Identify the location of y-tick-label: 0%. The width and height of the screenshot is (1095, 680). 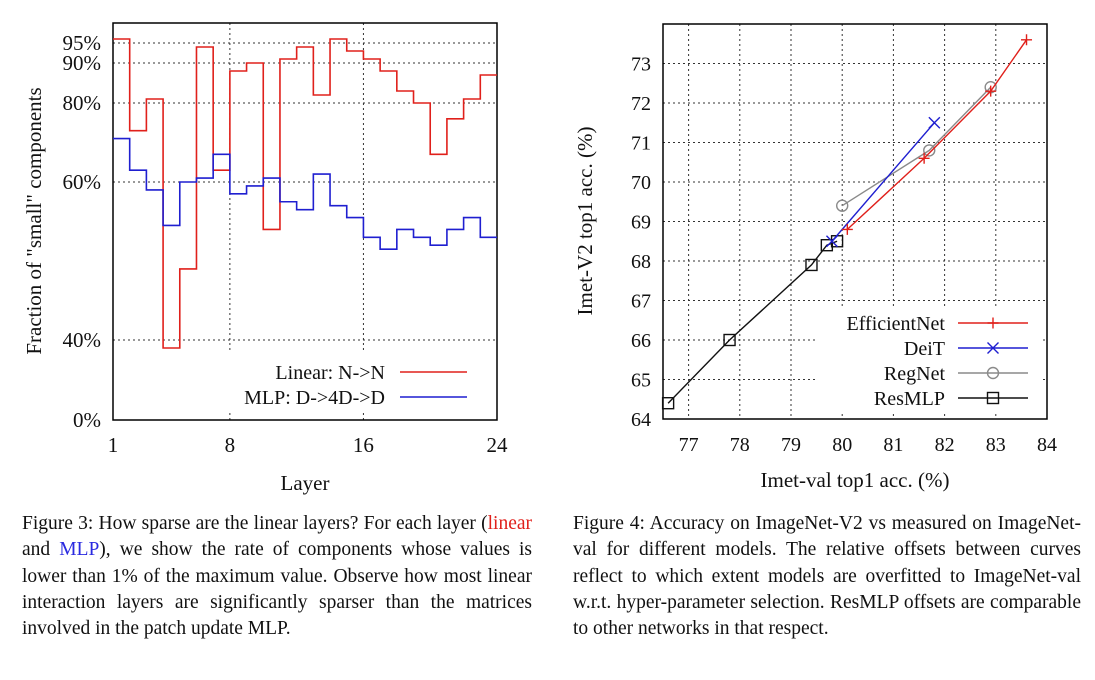
(87, 420).